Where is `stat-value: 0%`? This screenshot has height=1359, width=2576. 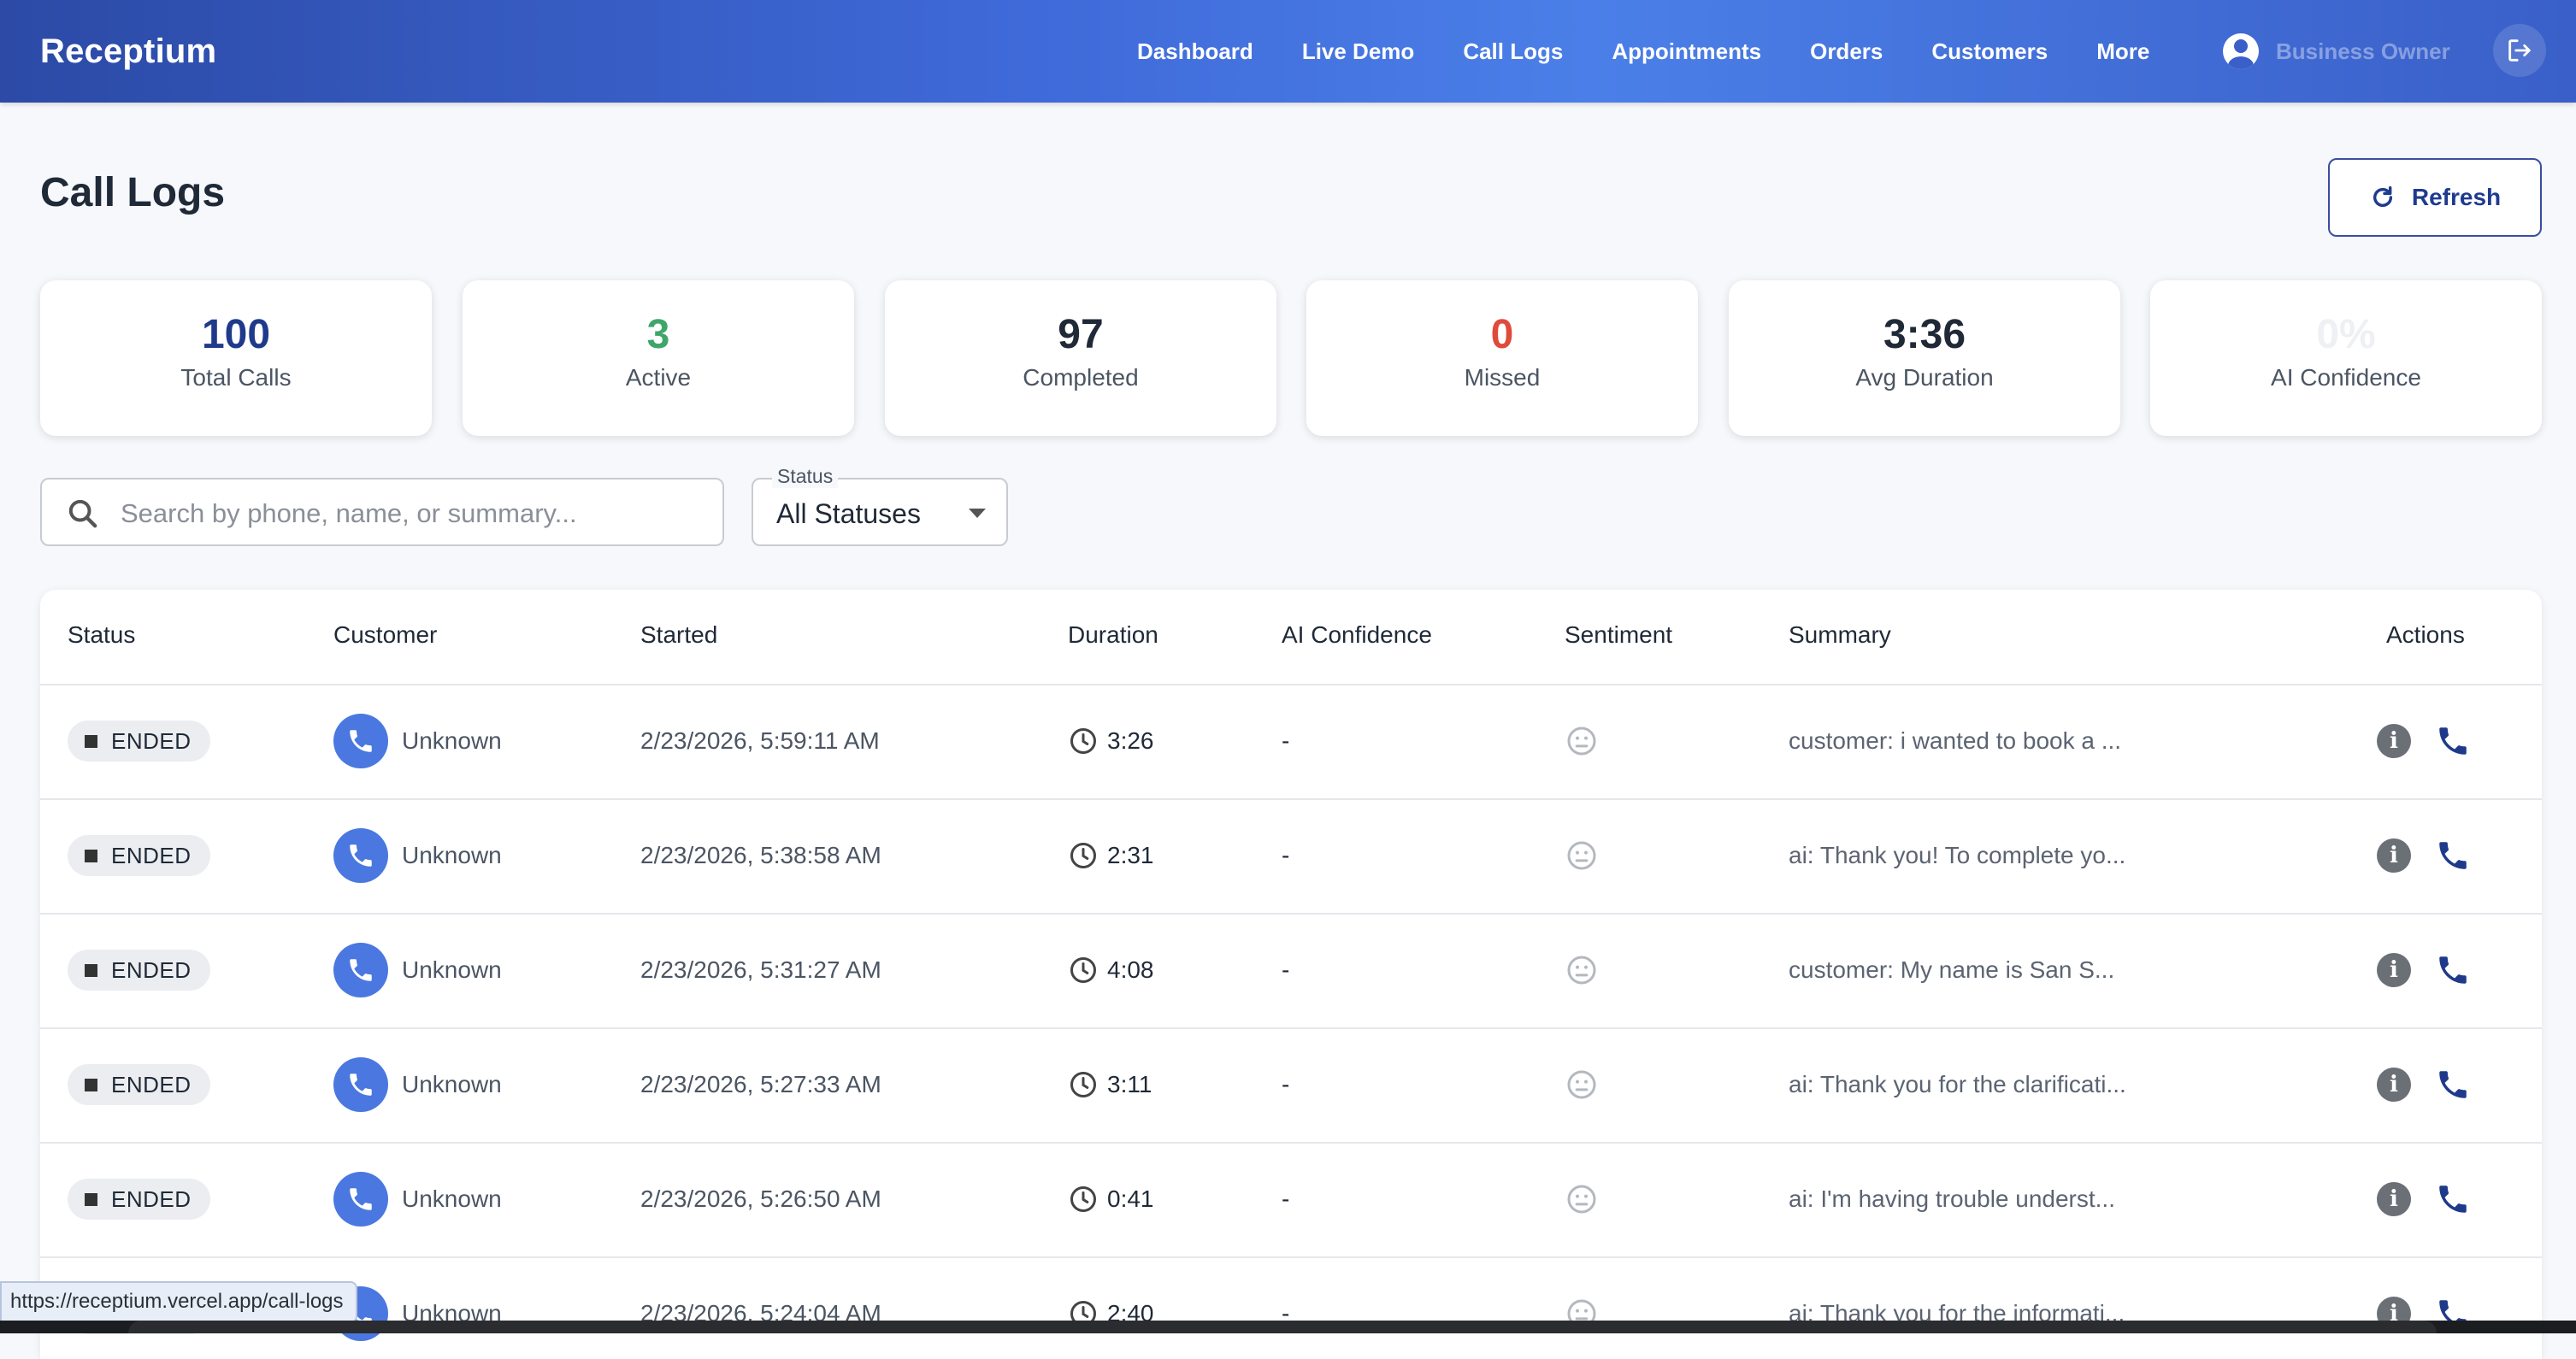 stat-value: 0% is located at coordinates (2346, 334).